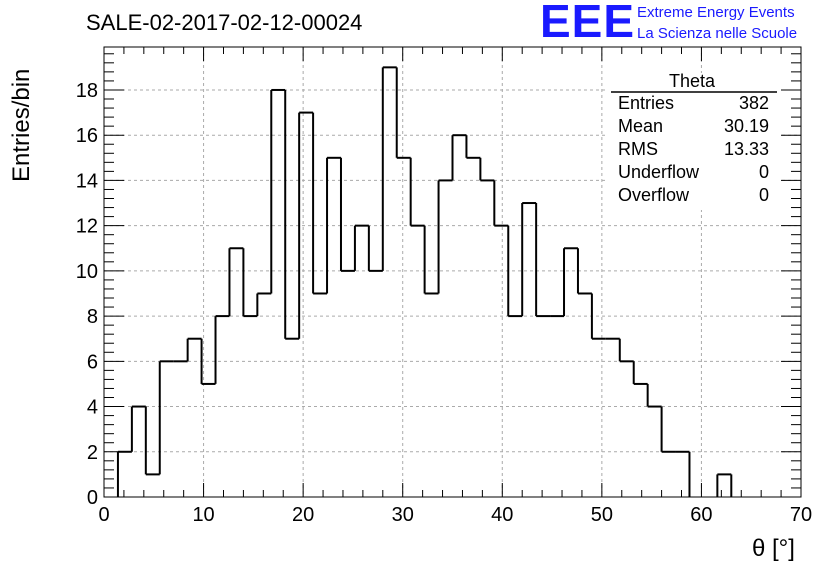  I want to click on y-tick-label: 18, so click(87, 91).